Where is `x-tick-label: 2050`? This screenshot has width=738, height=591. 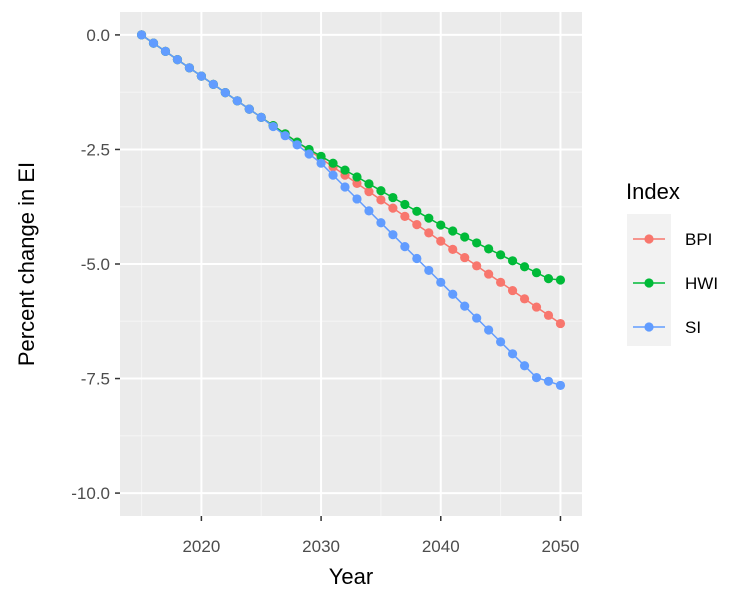
x-tick-label: 2050 is located at coordinates (561, 546).